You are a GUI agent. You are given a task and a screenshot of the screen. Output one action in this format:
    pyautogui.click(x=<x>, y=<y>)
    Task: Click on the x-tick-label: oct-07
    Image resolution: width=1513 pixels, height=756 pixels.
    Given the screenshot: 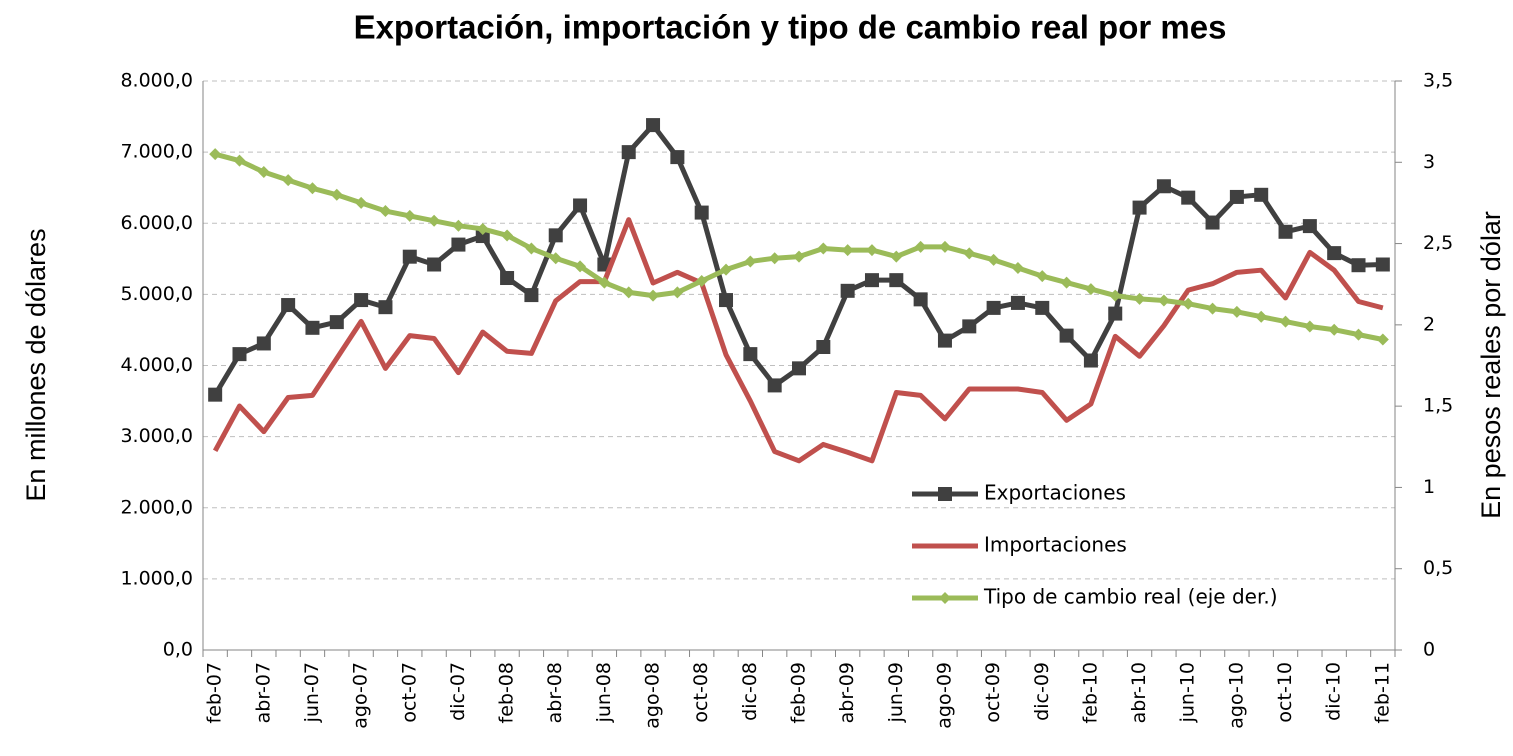 What is the action you would take?
    pyautogui.click(x=409, y=692)
    